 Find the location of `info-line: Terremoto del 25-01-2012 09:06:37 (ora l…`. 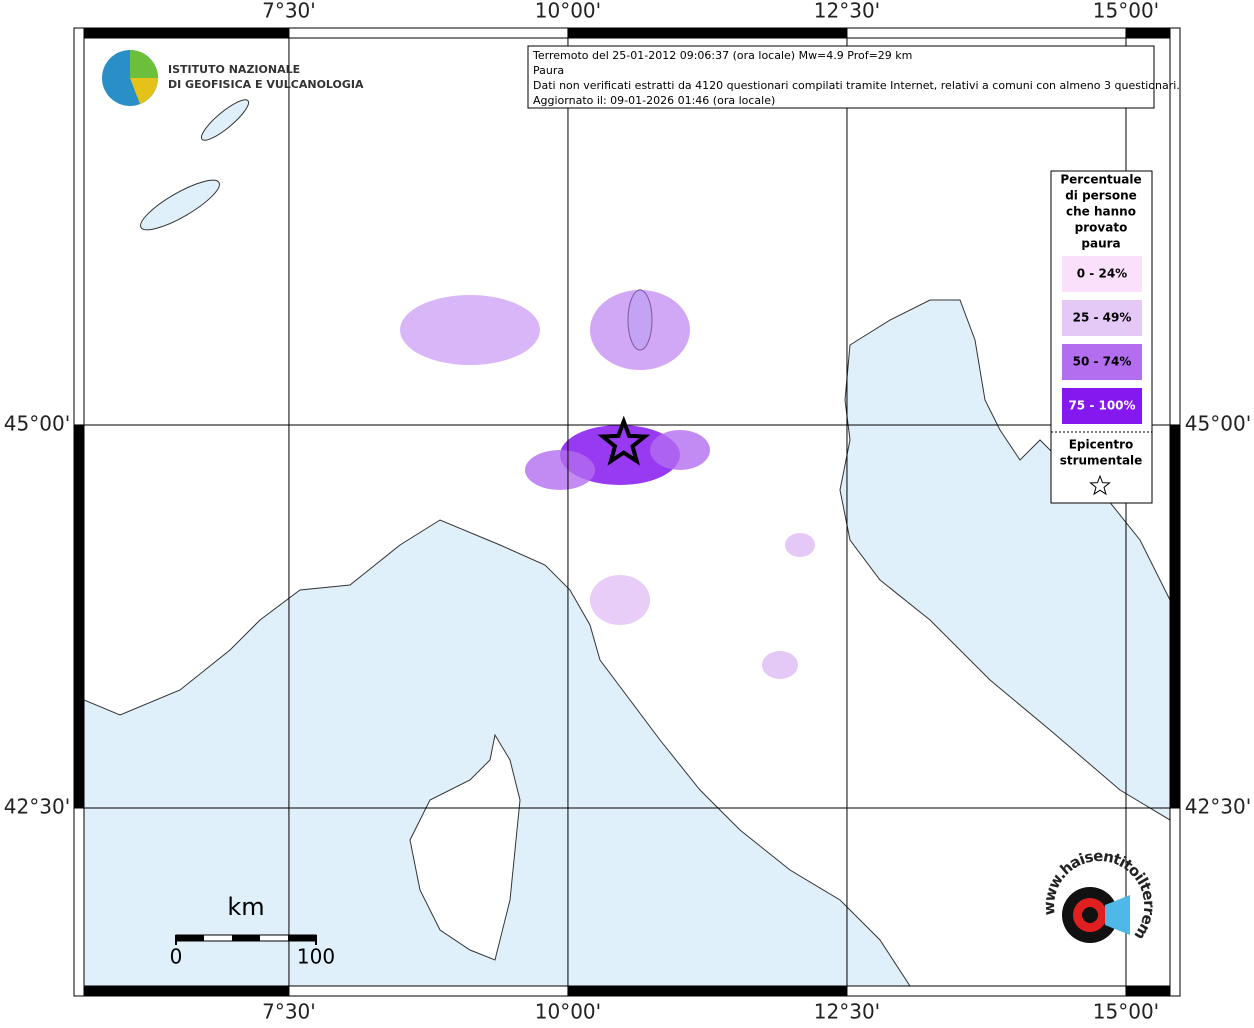

info-line: Terremoto del 25-01-2012 09:06:37 (ora l… is located at coordinates (722, 55).